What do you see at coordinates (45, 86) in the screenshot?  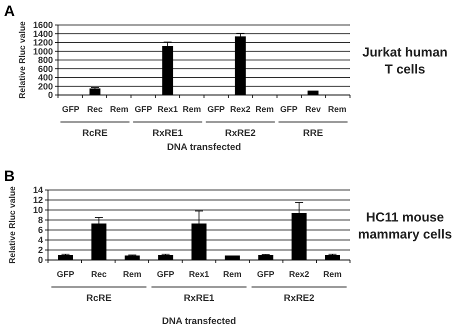 I see `y-tick-label: 200` at bounding box center [45, 86].